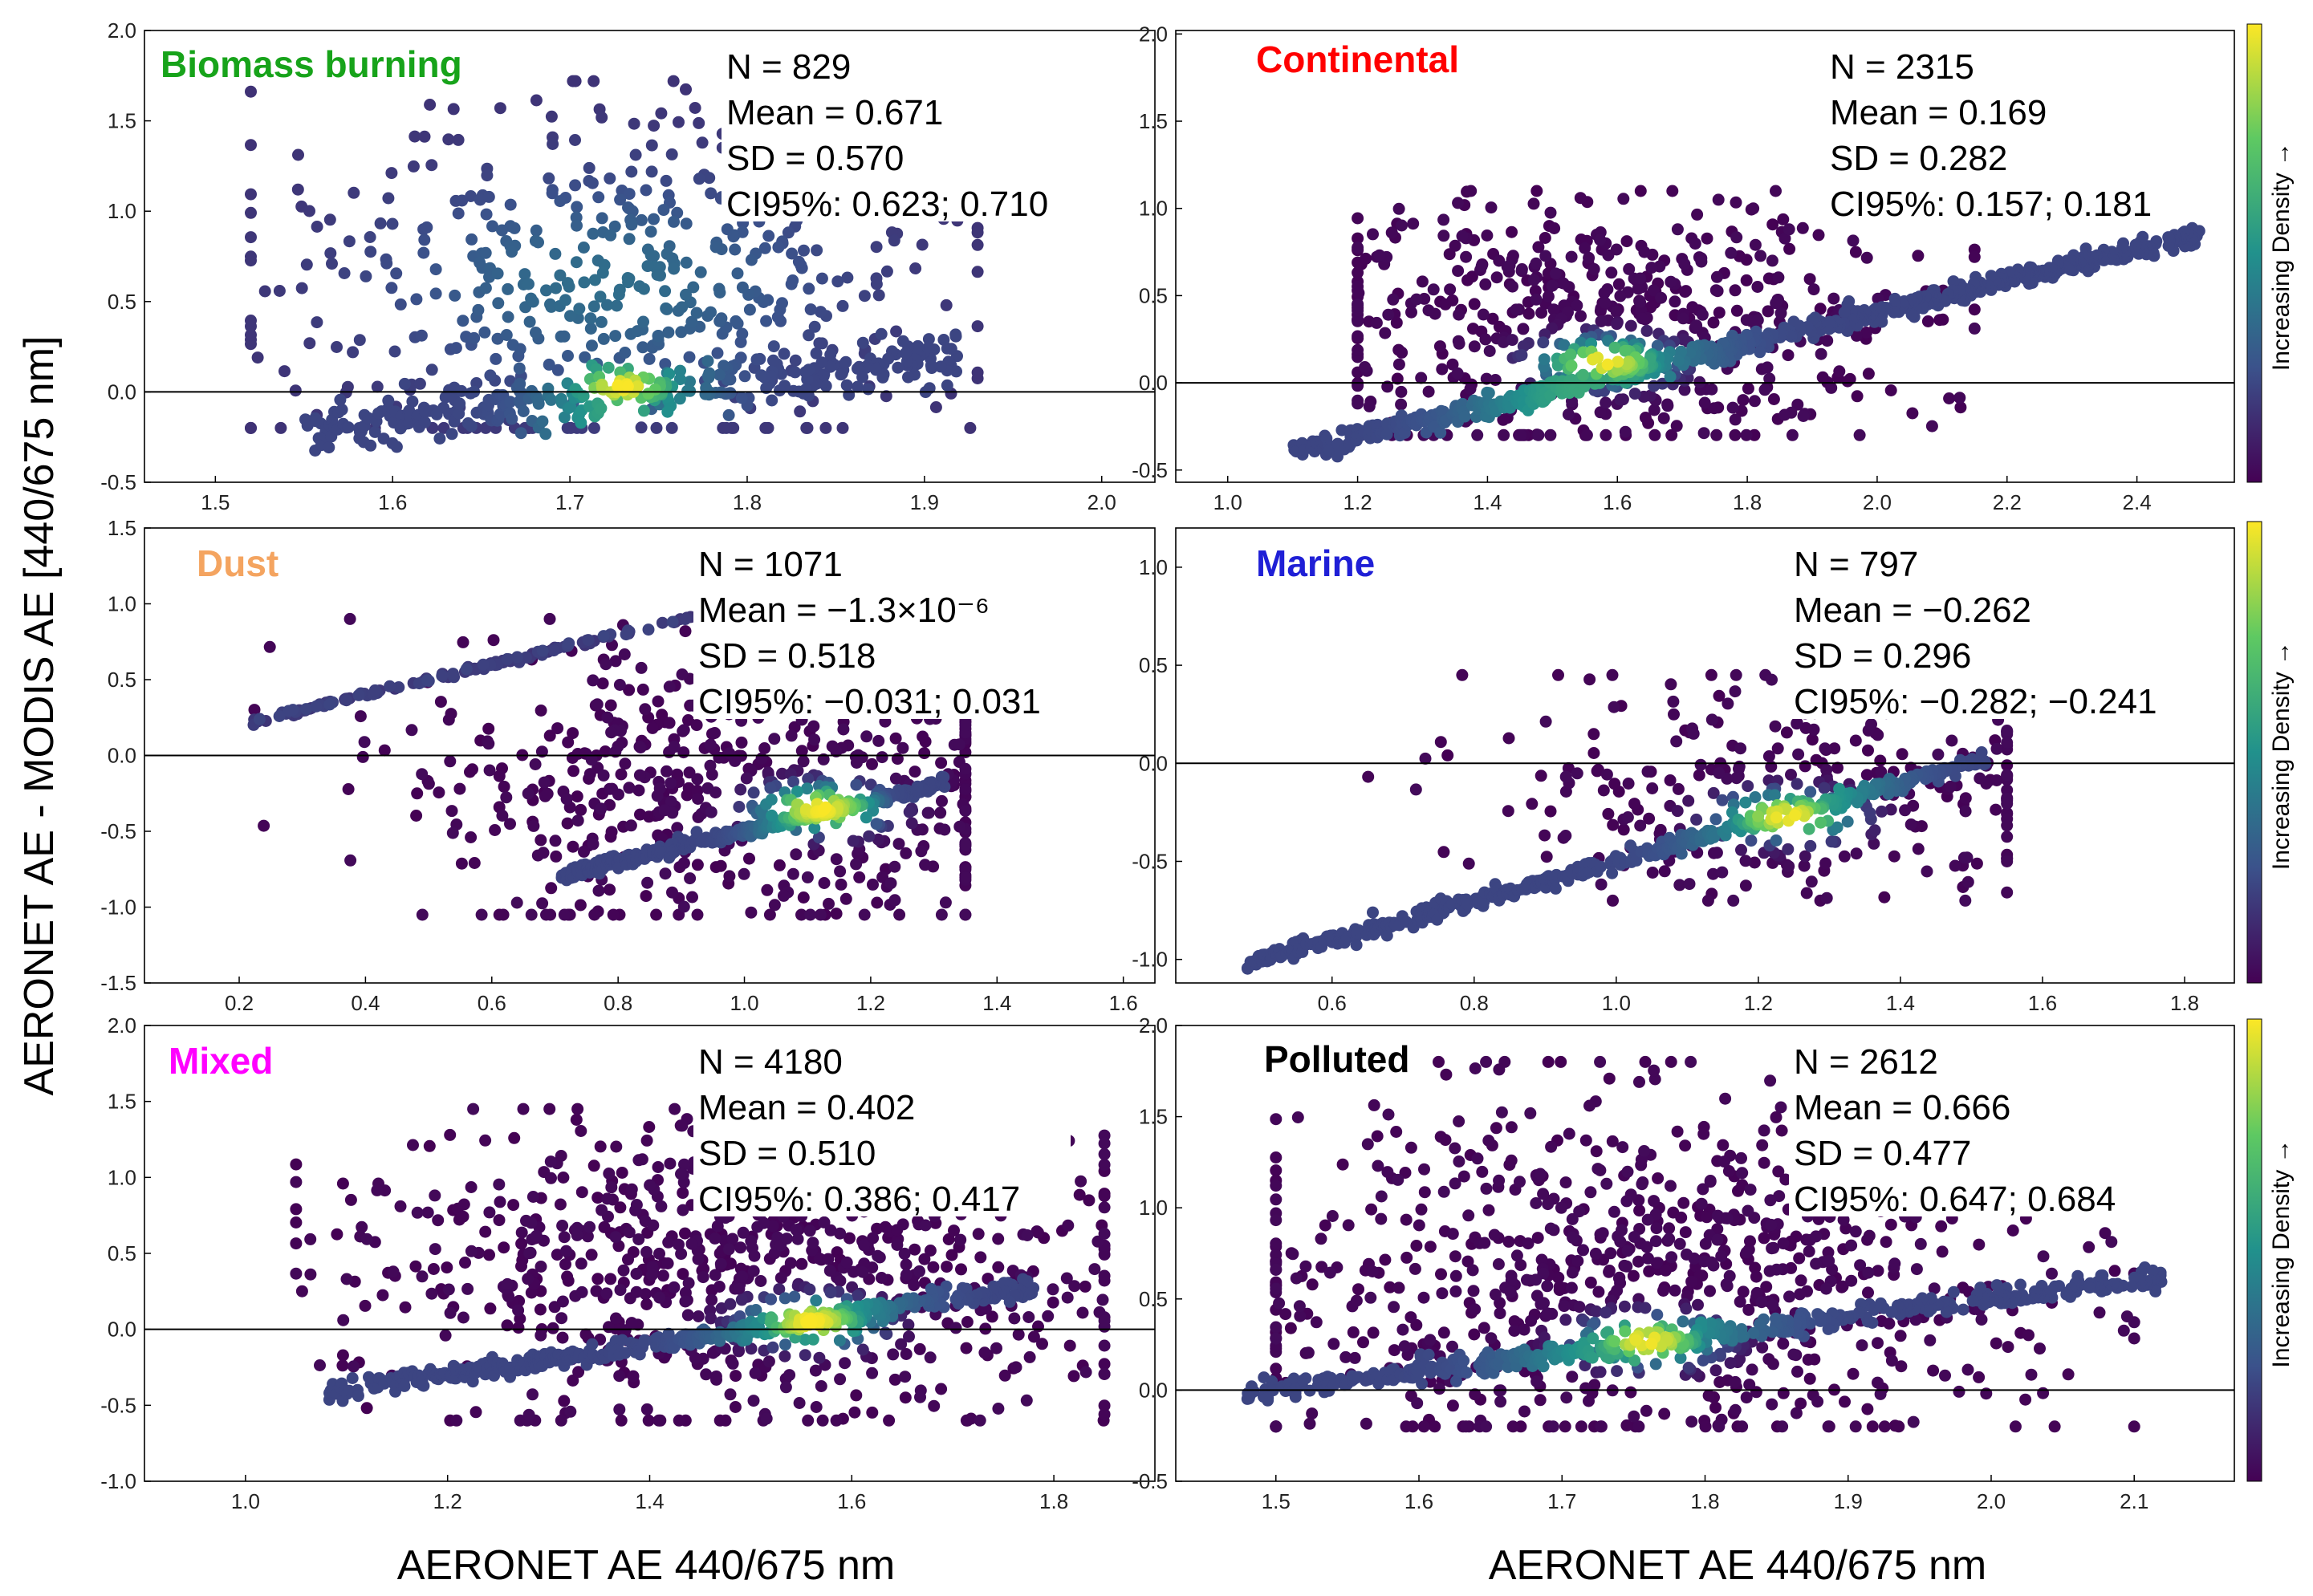 This screenshot has width=2313, height=1596. What do you see at coordinates (870, 1003) in the screenshot?
I see `x-tick-label: 1.2` at bounding box center [870, 1003].